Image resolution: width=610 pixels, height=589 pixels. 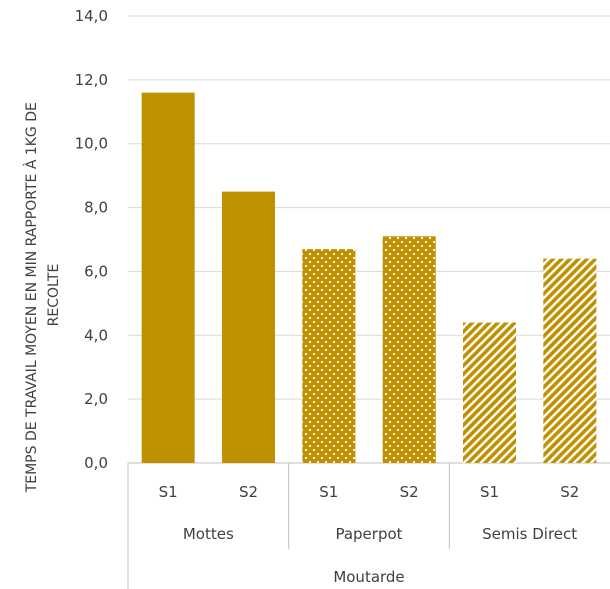 I want to click on bar-mottes-s1, so click(x=168, y=277).